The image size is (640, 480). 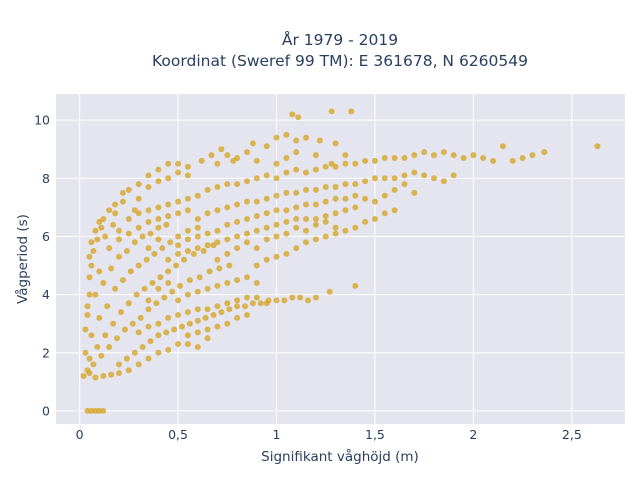 I want to click on x-tick-label: 1,5, so click(x=375, y=434).